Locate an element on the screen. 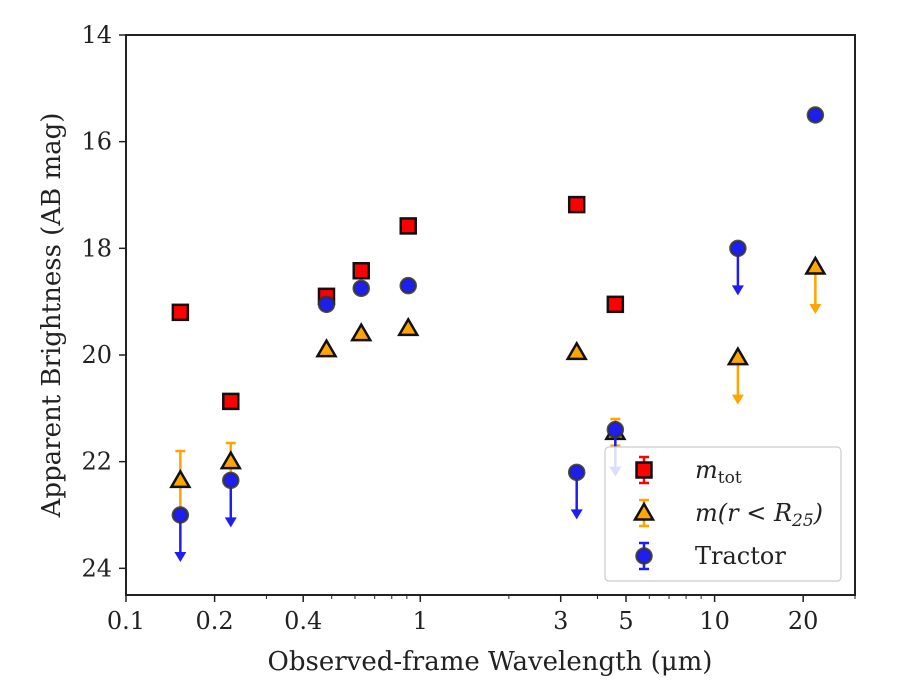 This screenshot has height=700, width=900. y-tick-label: 24 is located at coordinates (96, 568).